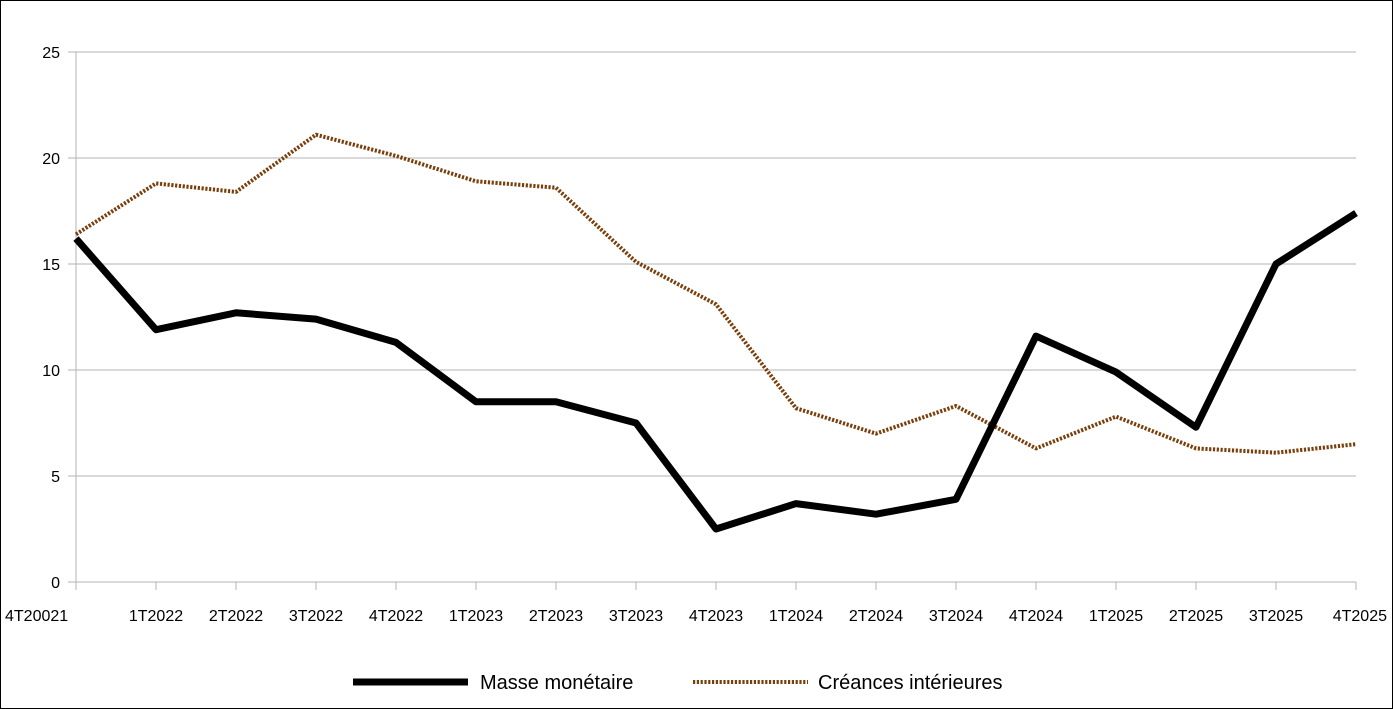  Describe the element at coordinates (636, 616) in the screenshot. I see `x-tick-label: 3T2023` at that location.